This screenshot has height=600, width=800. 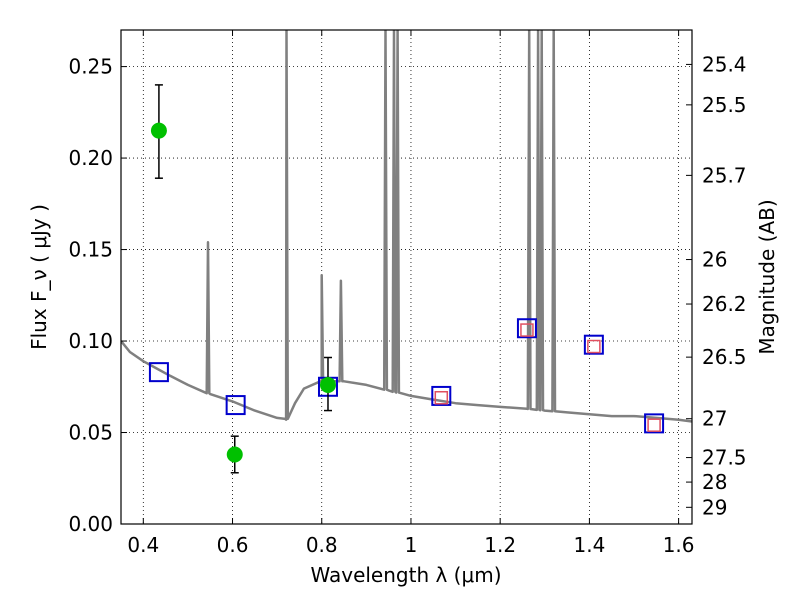 I want to click on y2-tick-label: 26.2, so click(x=724, y=304).